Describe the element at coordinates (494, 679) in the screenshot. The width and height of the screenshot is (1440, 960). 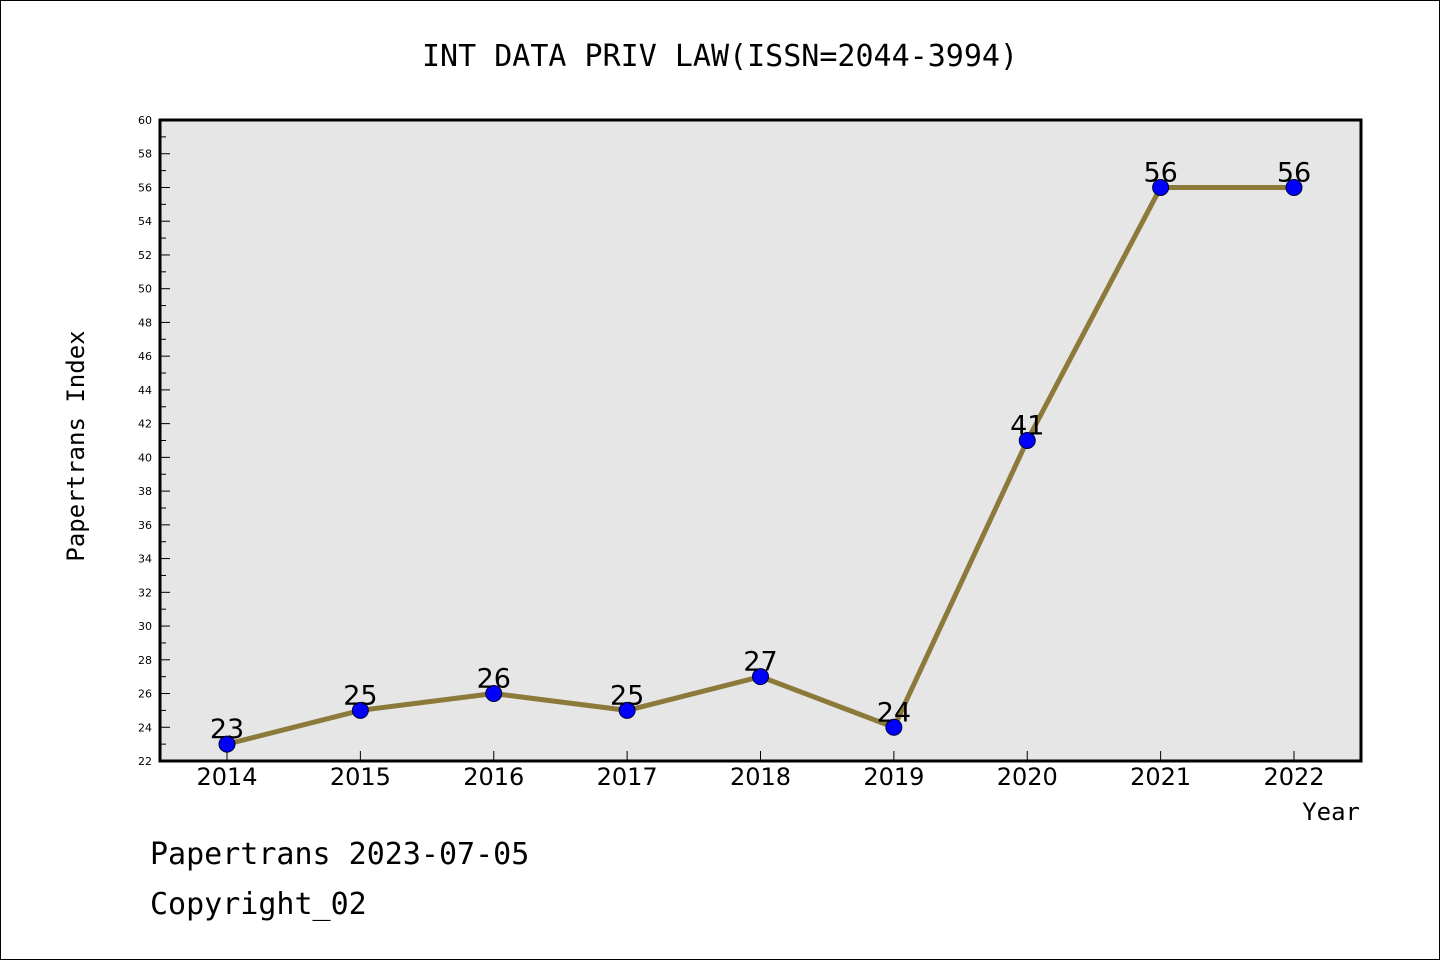
I see `data-label: 26` at that location.